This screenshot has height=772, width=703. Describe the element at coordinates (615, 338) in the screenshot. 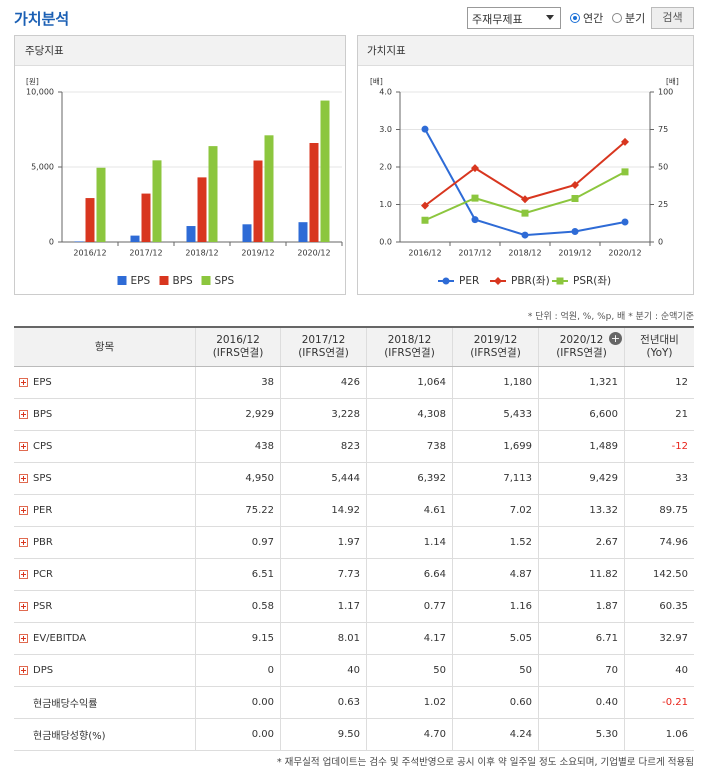

I see `expand-columns: +` at that location.